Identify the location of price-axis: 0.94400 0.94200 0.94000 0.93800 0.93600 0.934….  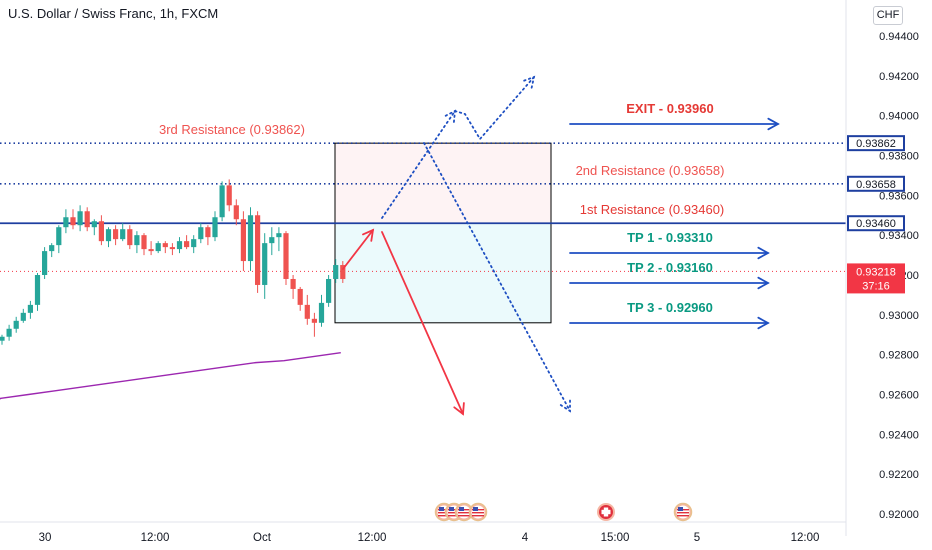
(888, 275).